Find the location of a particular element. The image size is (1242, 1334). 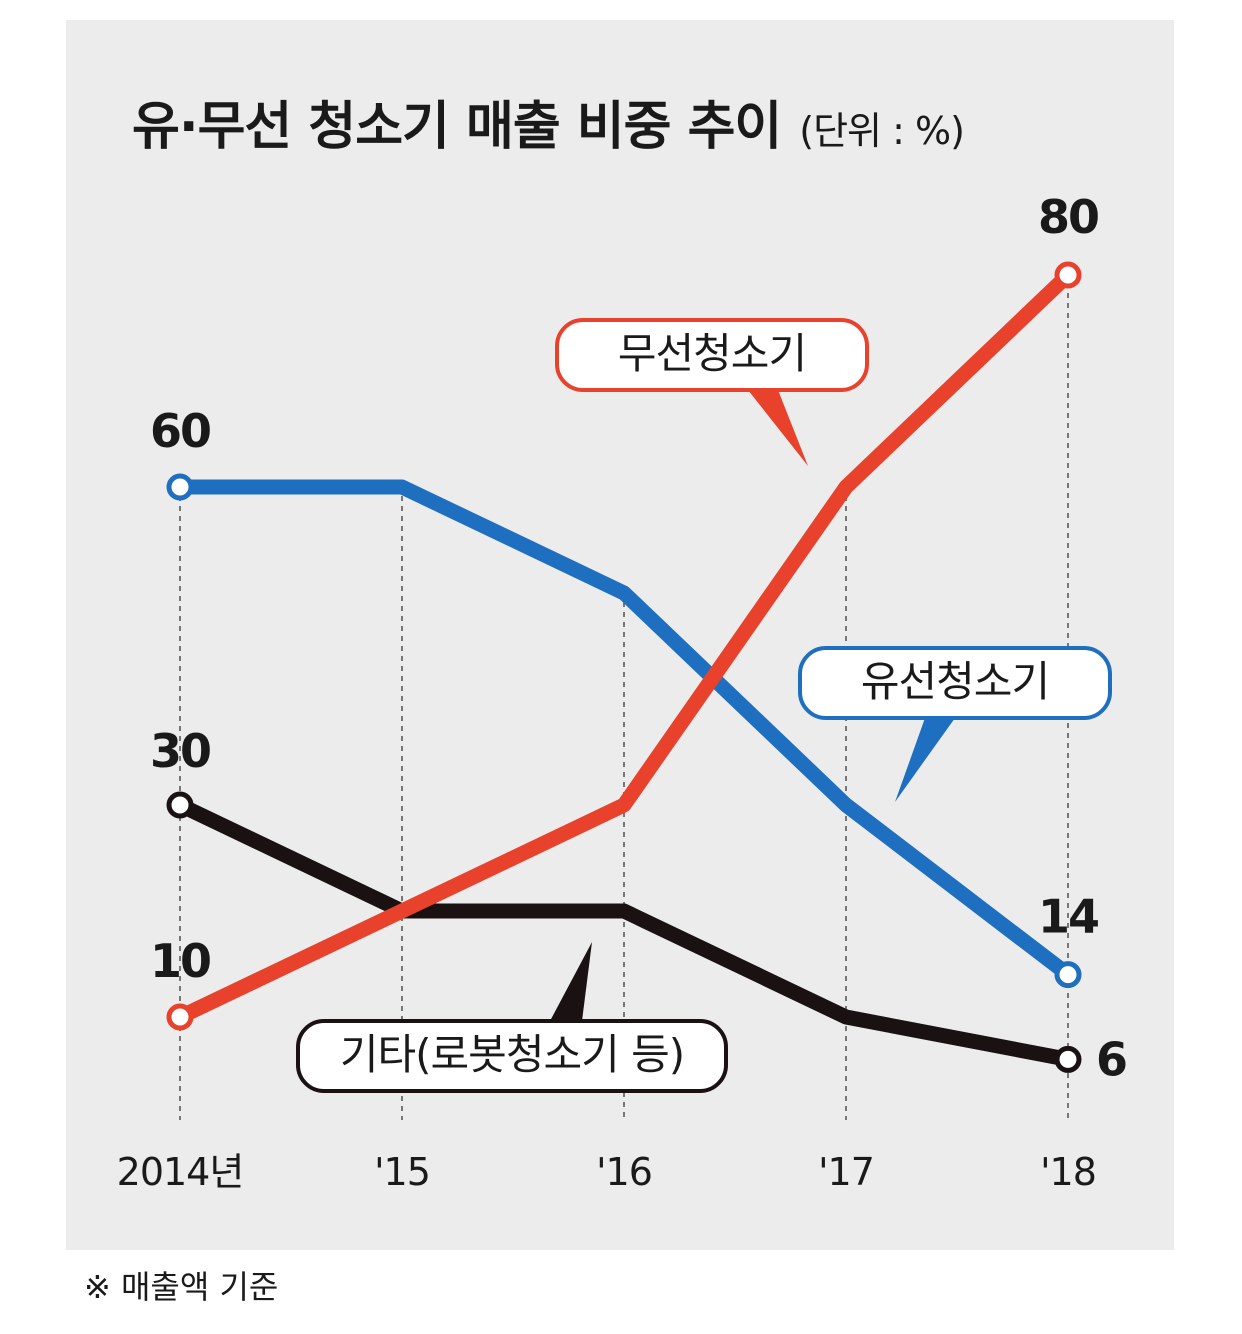

chart-title: 유·무선 청소기 매출 비중 추이 is located at coordinates (457, 127).